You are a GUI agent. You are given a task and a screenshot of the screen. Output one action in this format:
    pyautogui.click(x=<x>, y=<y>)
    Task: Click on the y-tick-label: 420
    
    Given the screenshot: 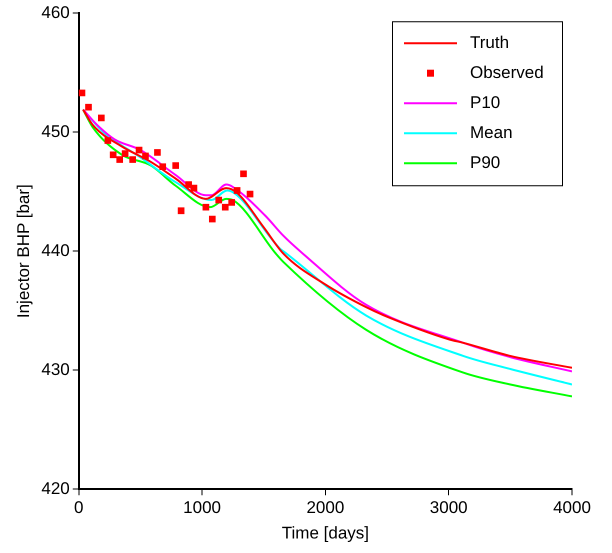 What is the action you would take?
    pyautogui.click(x=55, y=488)
    